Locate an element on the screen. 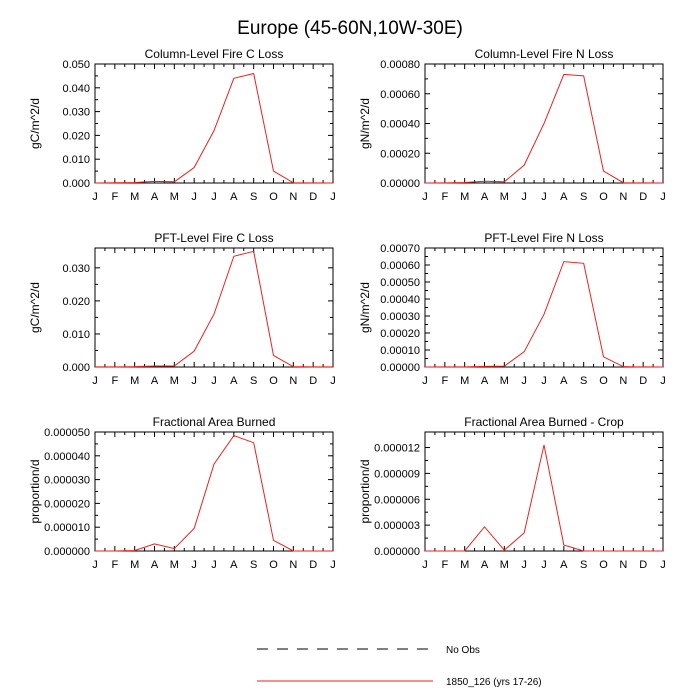  legend: No Obs 1850_126 (yrs 17-26) is located at coordinates (399, 666).